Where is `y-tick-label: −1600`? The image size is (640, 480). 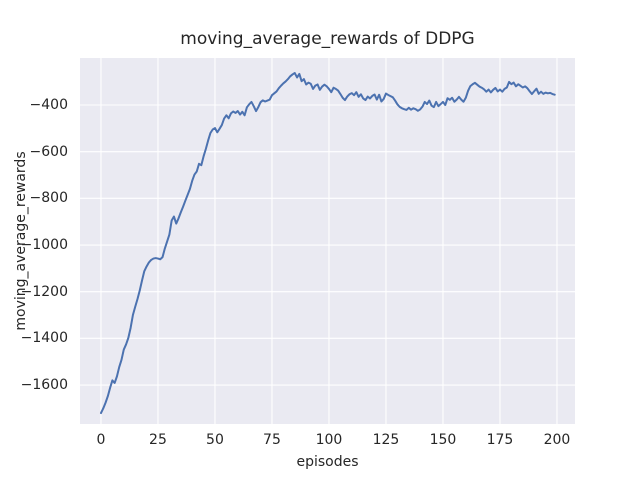
y-tick-label: −1600 is located at coordinates (44, 385).